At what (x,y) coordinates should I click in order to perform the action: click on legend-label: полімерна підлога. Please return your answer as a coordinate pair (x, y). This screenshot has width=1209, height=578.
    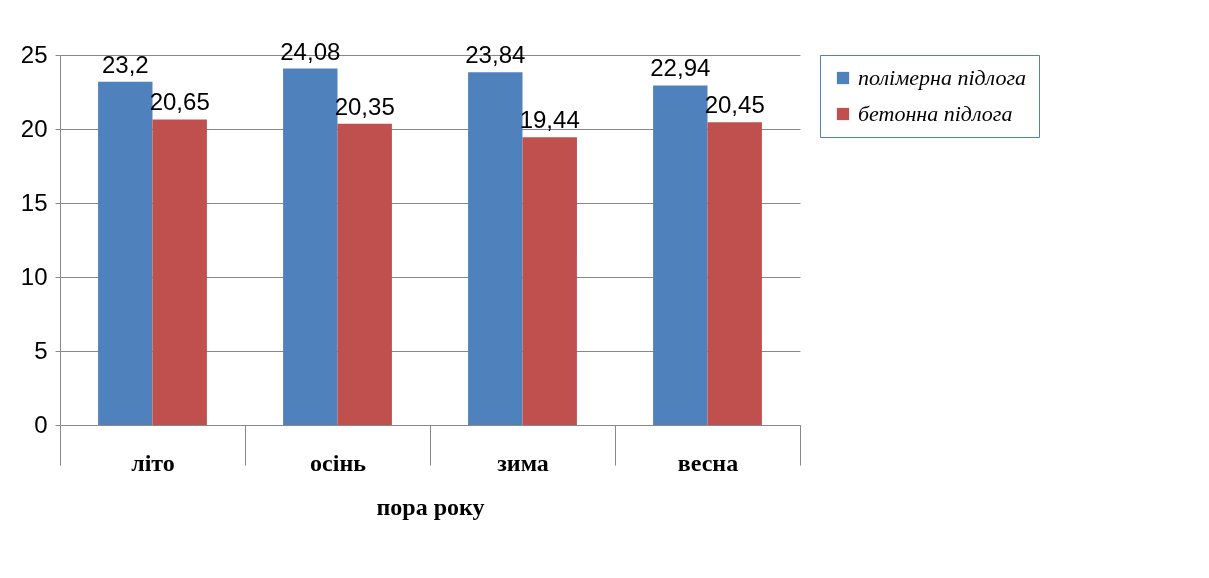
    Looking at the image, I should click on (942, 77).